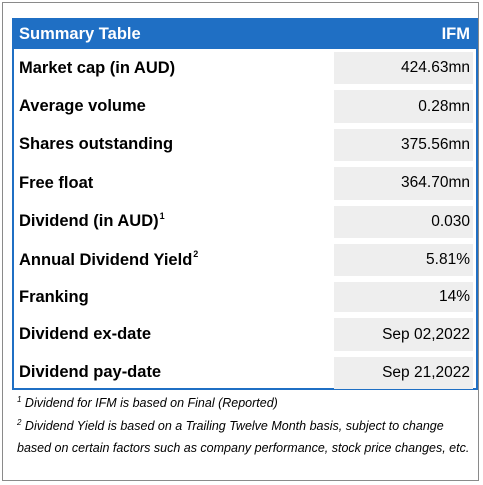 This screenshot has height=485, width=483. Describe the element at coordinates (245, 260) in the screenshot. I see `table-row-dividend-yield: Annual Dividend Yield 2 5.81%` at that location.